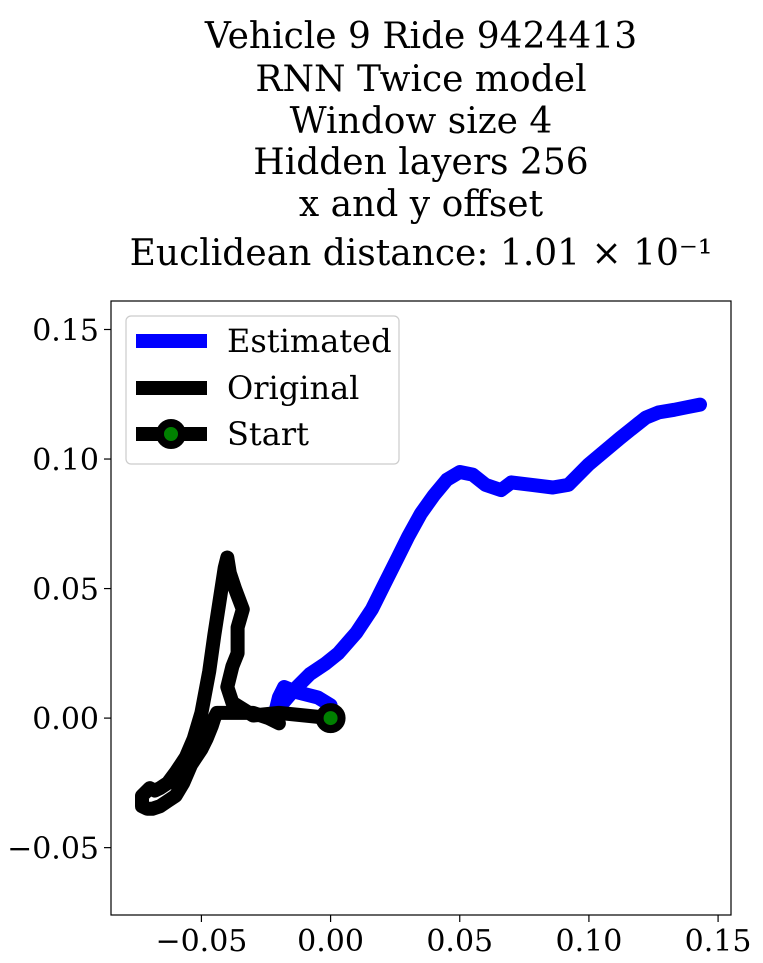  What do you see at coordinates (65, 330) in the screenshot?
I see `y-tick-label: 0.15` at bounding box center [65, 330].